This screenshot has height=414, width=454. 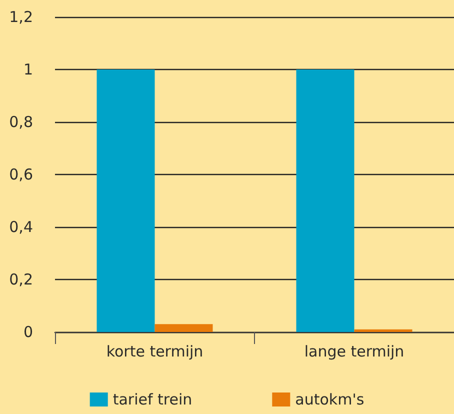 What do you see at coordinates (354, 351) in the screenshot?
I see `x-tick-label: lange termijn` at bounding box center [354, 351].